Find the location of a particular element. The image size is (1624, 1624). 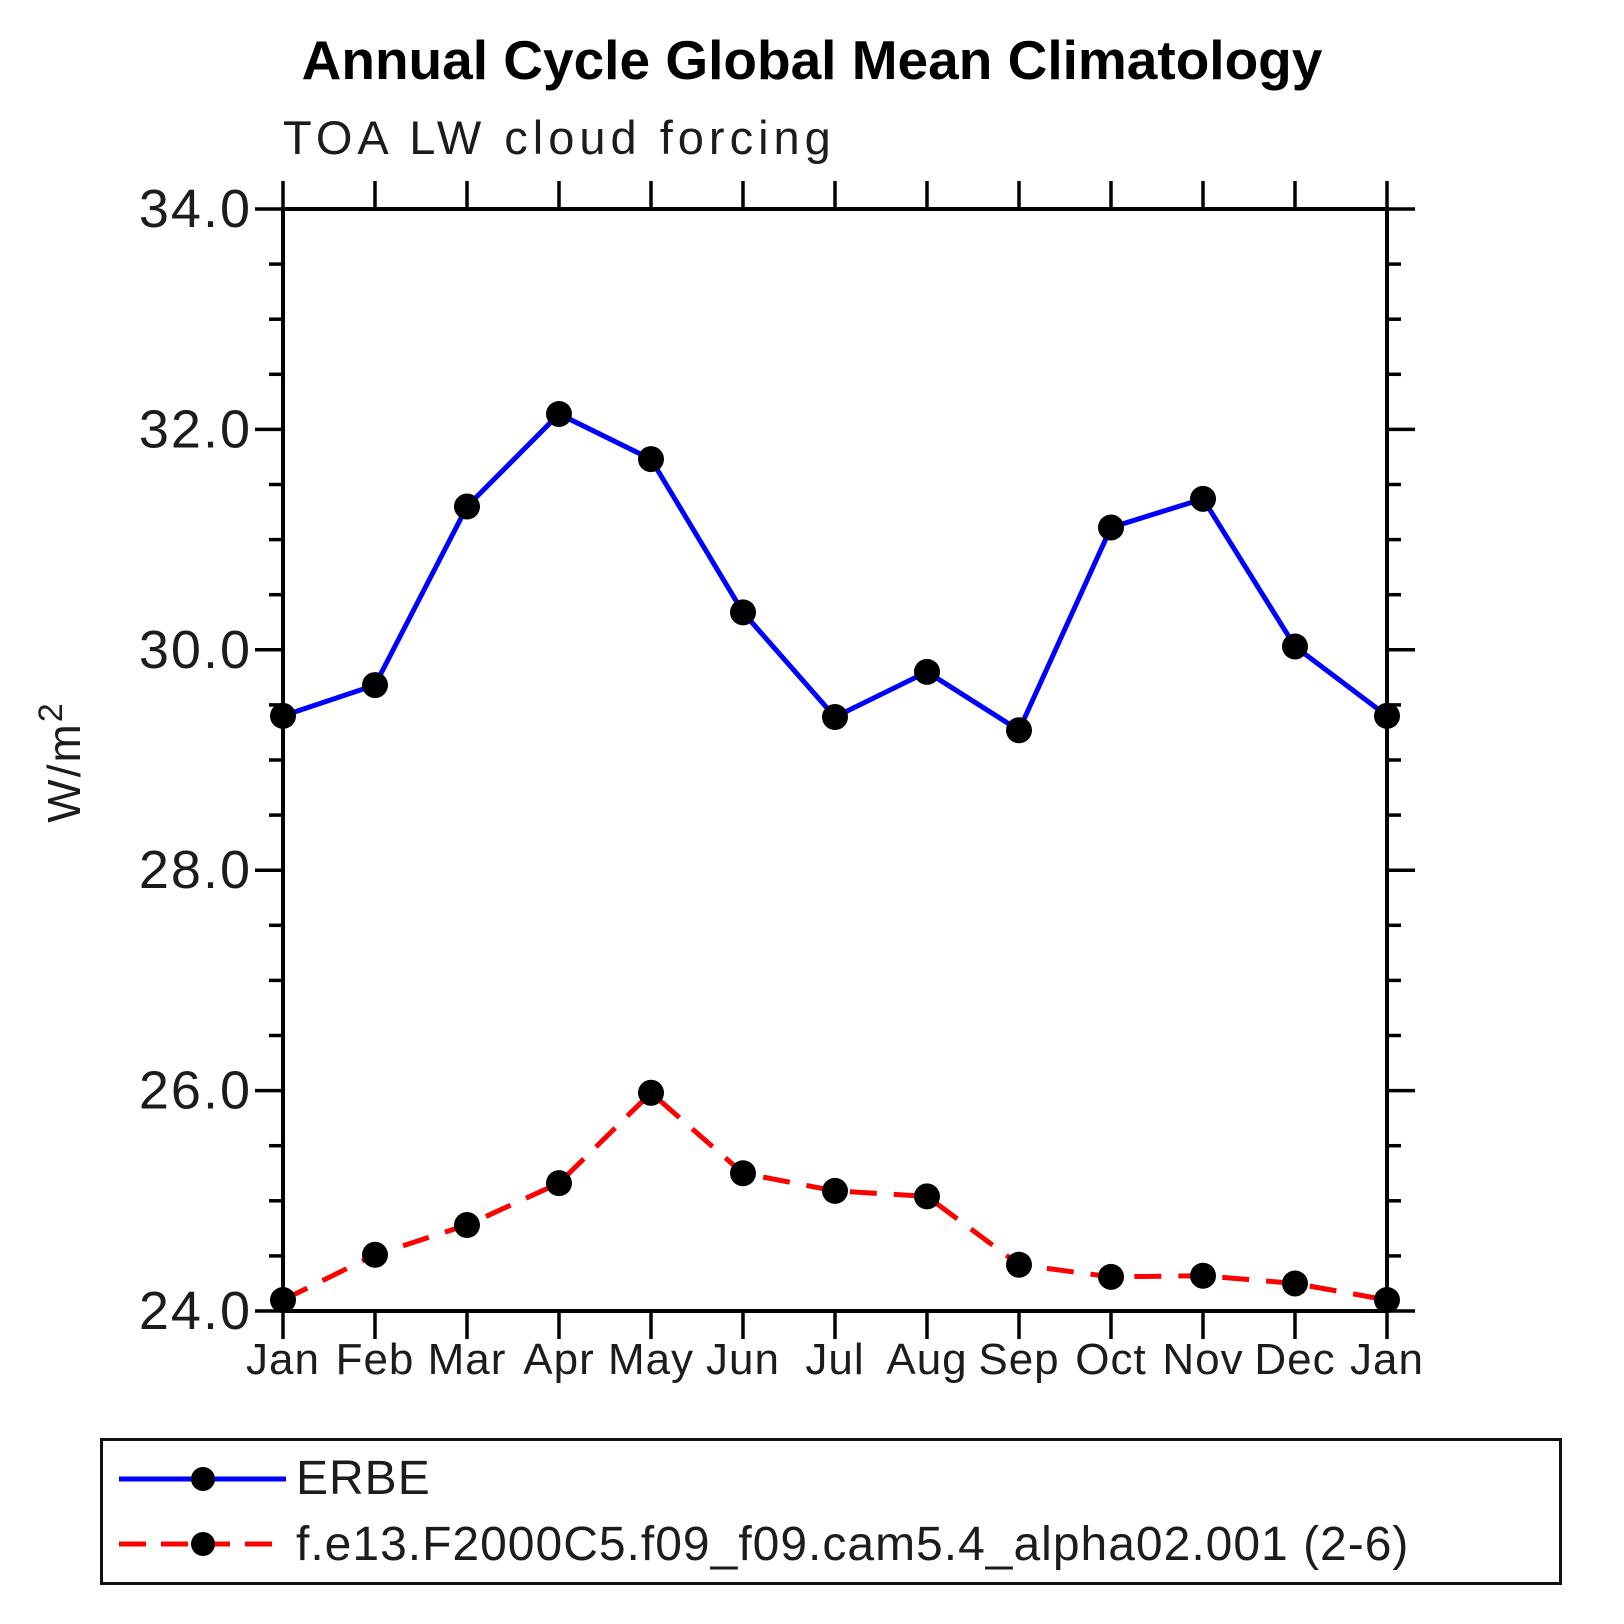

model-series is located at coordinates (835, 1196).